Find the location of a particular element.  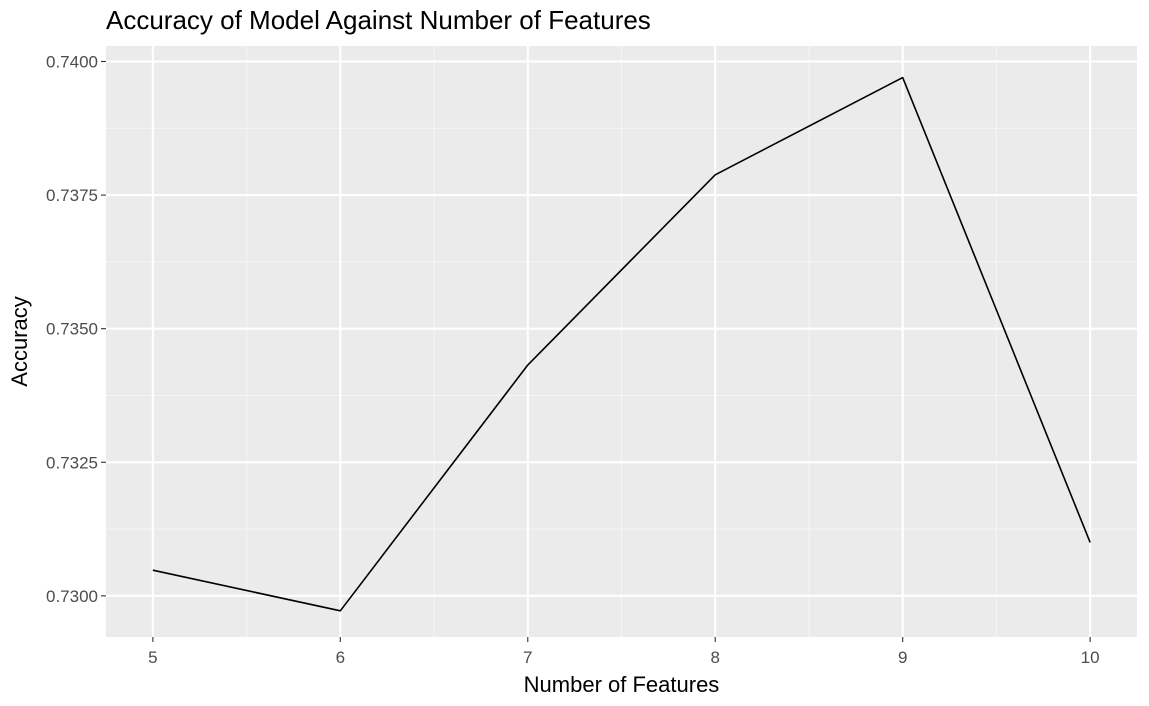

y-tick-label: 0.7325 is located at coordinates (72, 462).